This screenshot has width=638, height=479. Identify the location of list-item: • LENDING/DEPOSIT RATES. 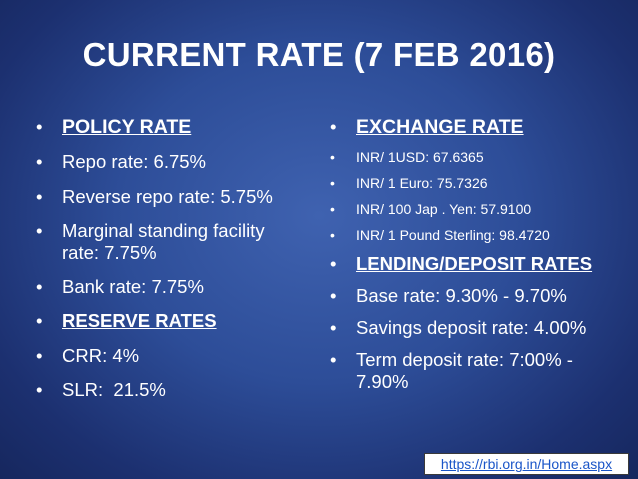
(480, 264).